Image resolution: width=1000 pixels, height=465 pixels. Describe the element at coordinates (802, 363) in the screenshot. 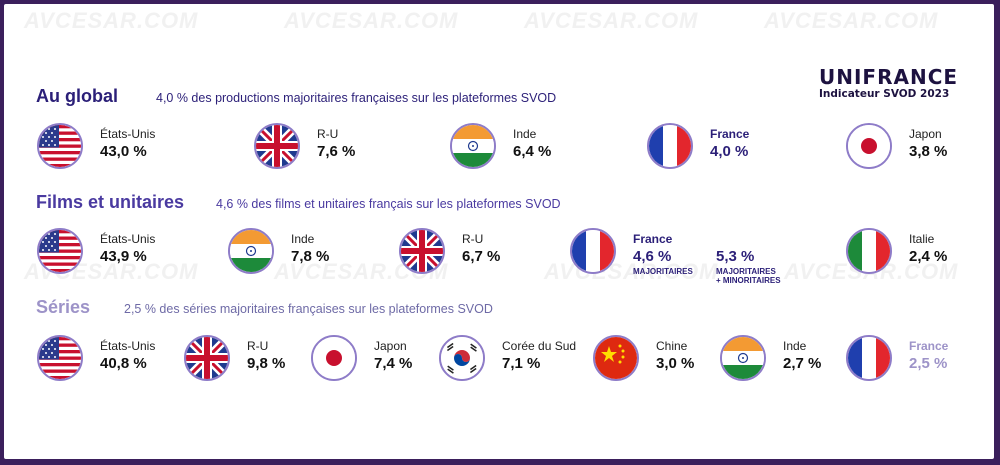

I see `country-value: 2,7 %` at that location.